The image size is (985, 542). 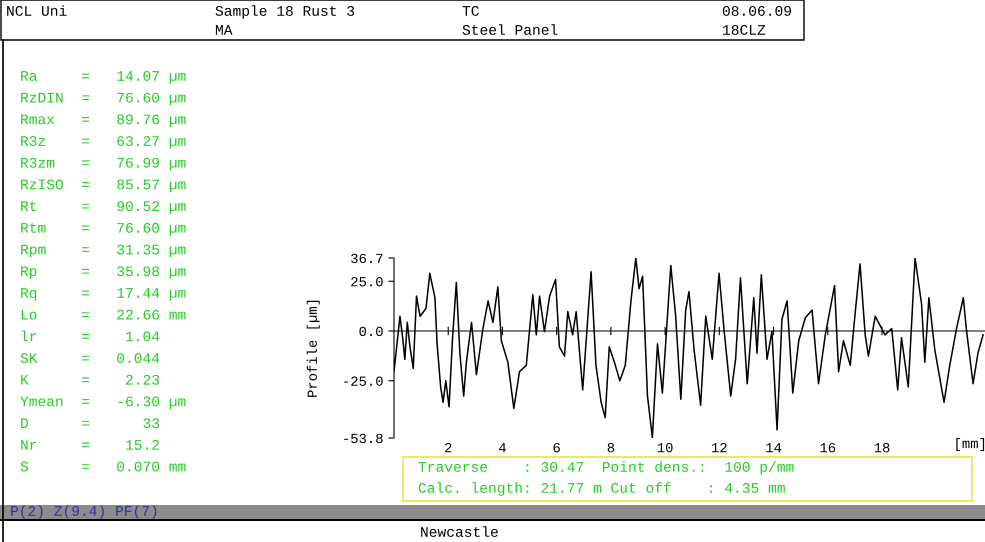 I want to click on y-axis-title: Profile [µm], so click(x=313, y=348).